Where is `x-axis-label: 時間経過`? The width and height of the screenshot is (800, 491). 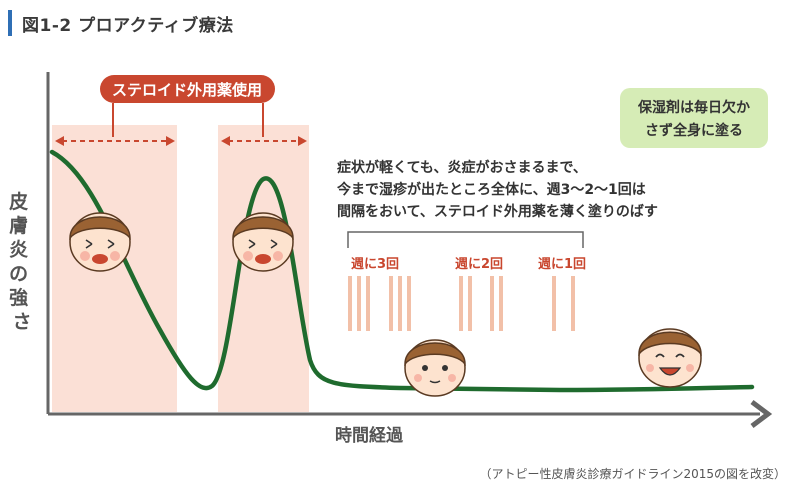
x-axis-label: 時間経過 is located at coordinates (369, 435).